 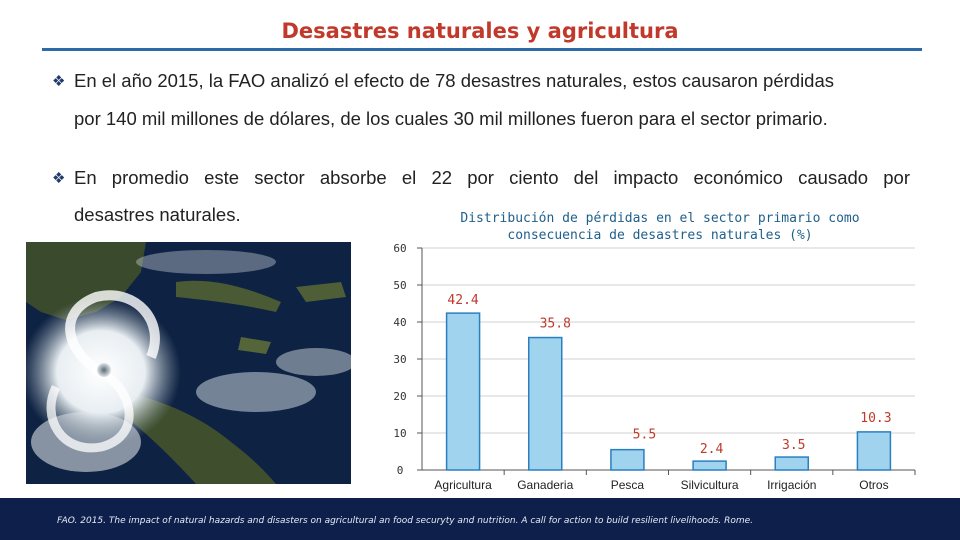 I want to click on category-label: Silvicultura, so click(x=710, y=485).